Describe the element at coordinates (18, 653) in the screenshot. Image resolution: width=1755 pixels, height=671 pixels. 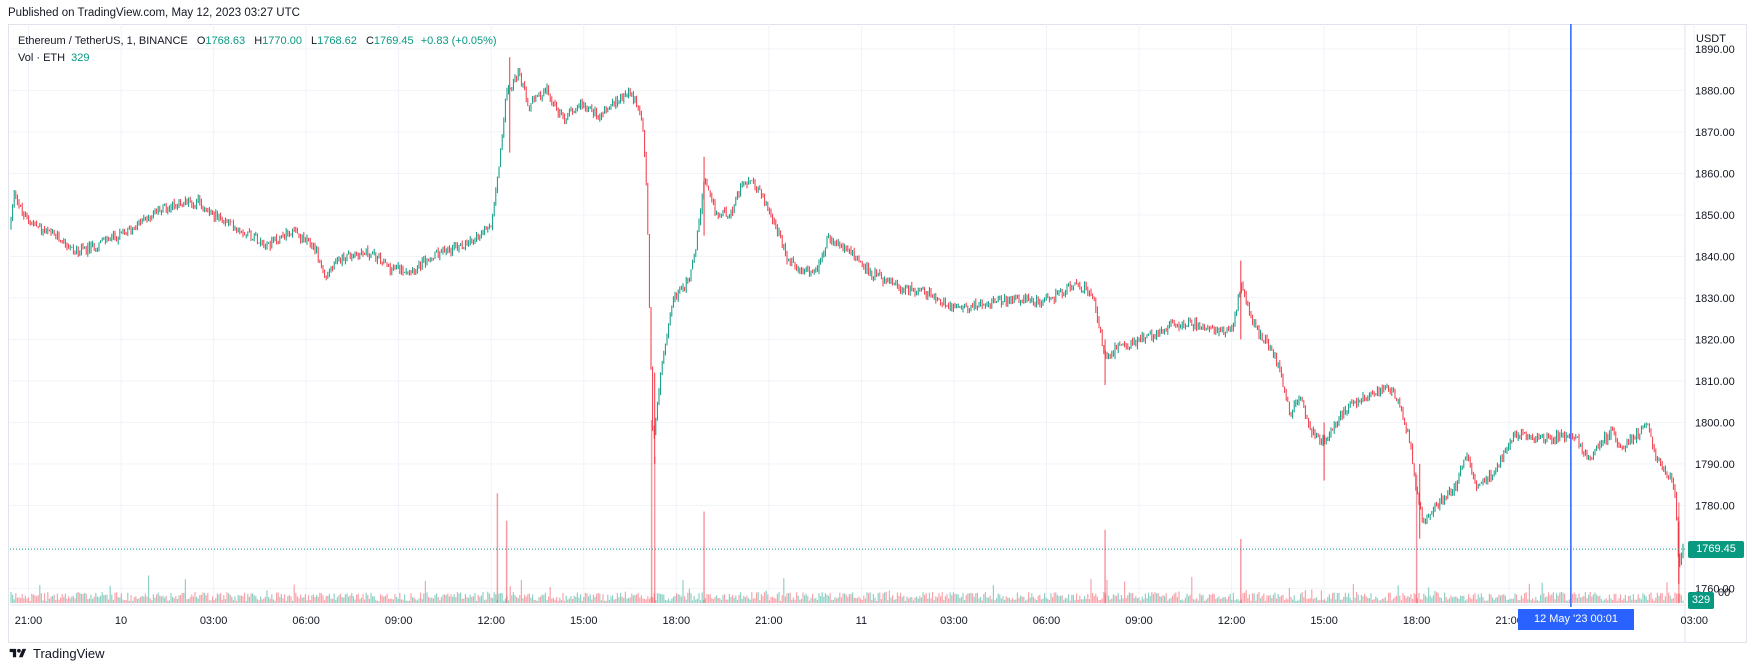
I see `tradingview-logo-icon` at that location.